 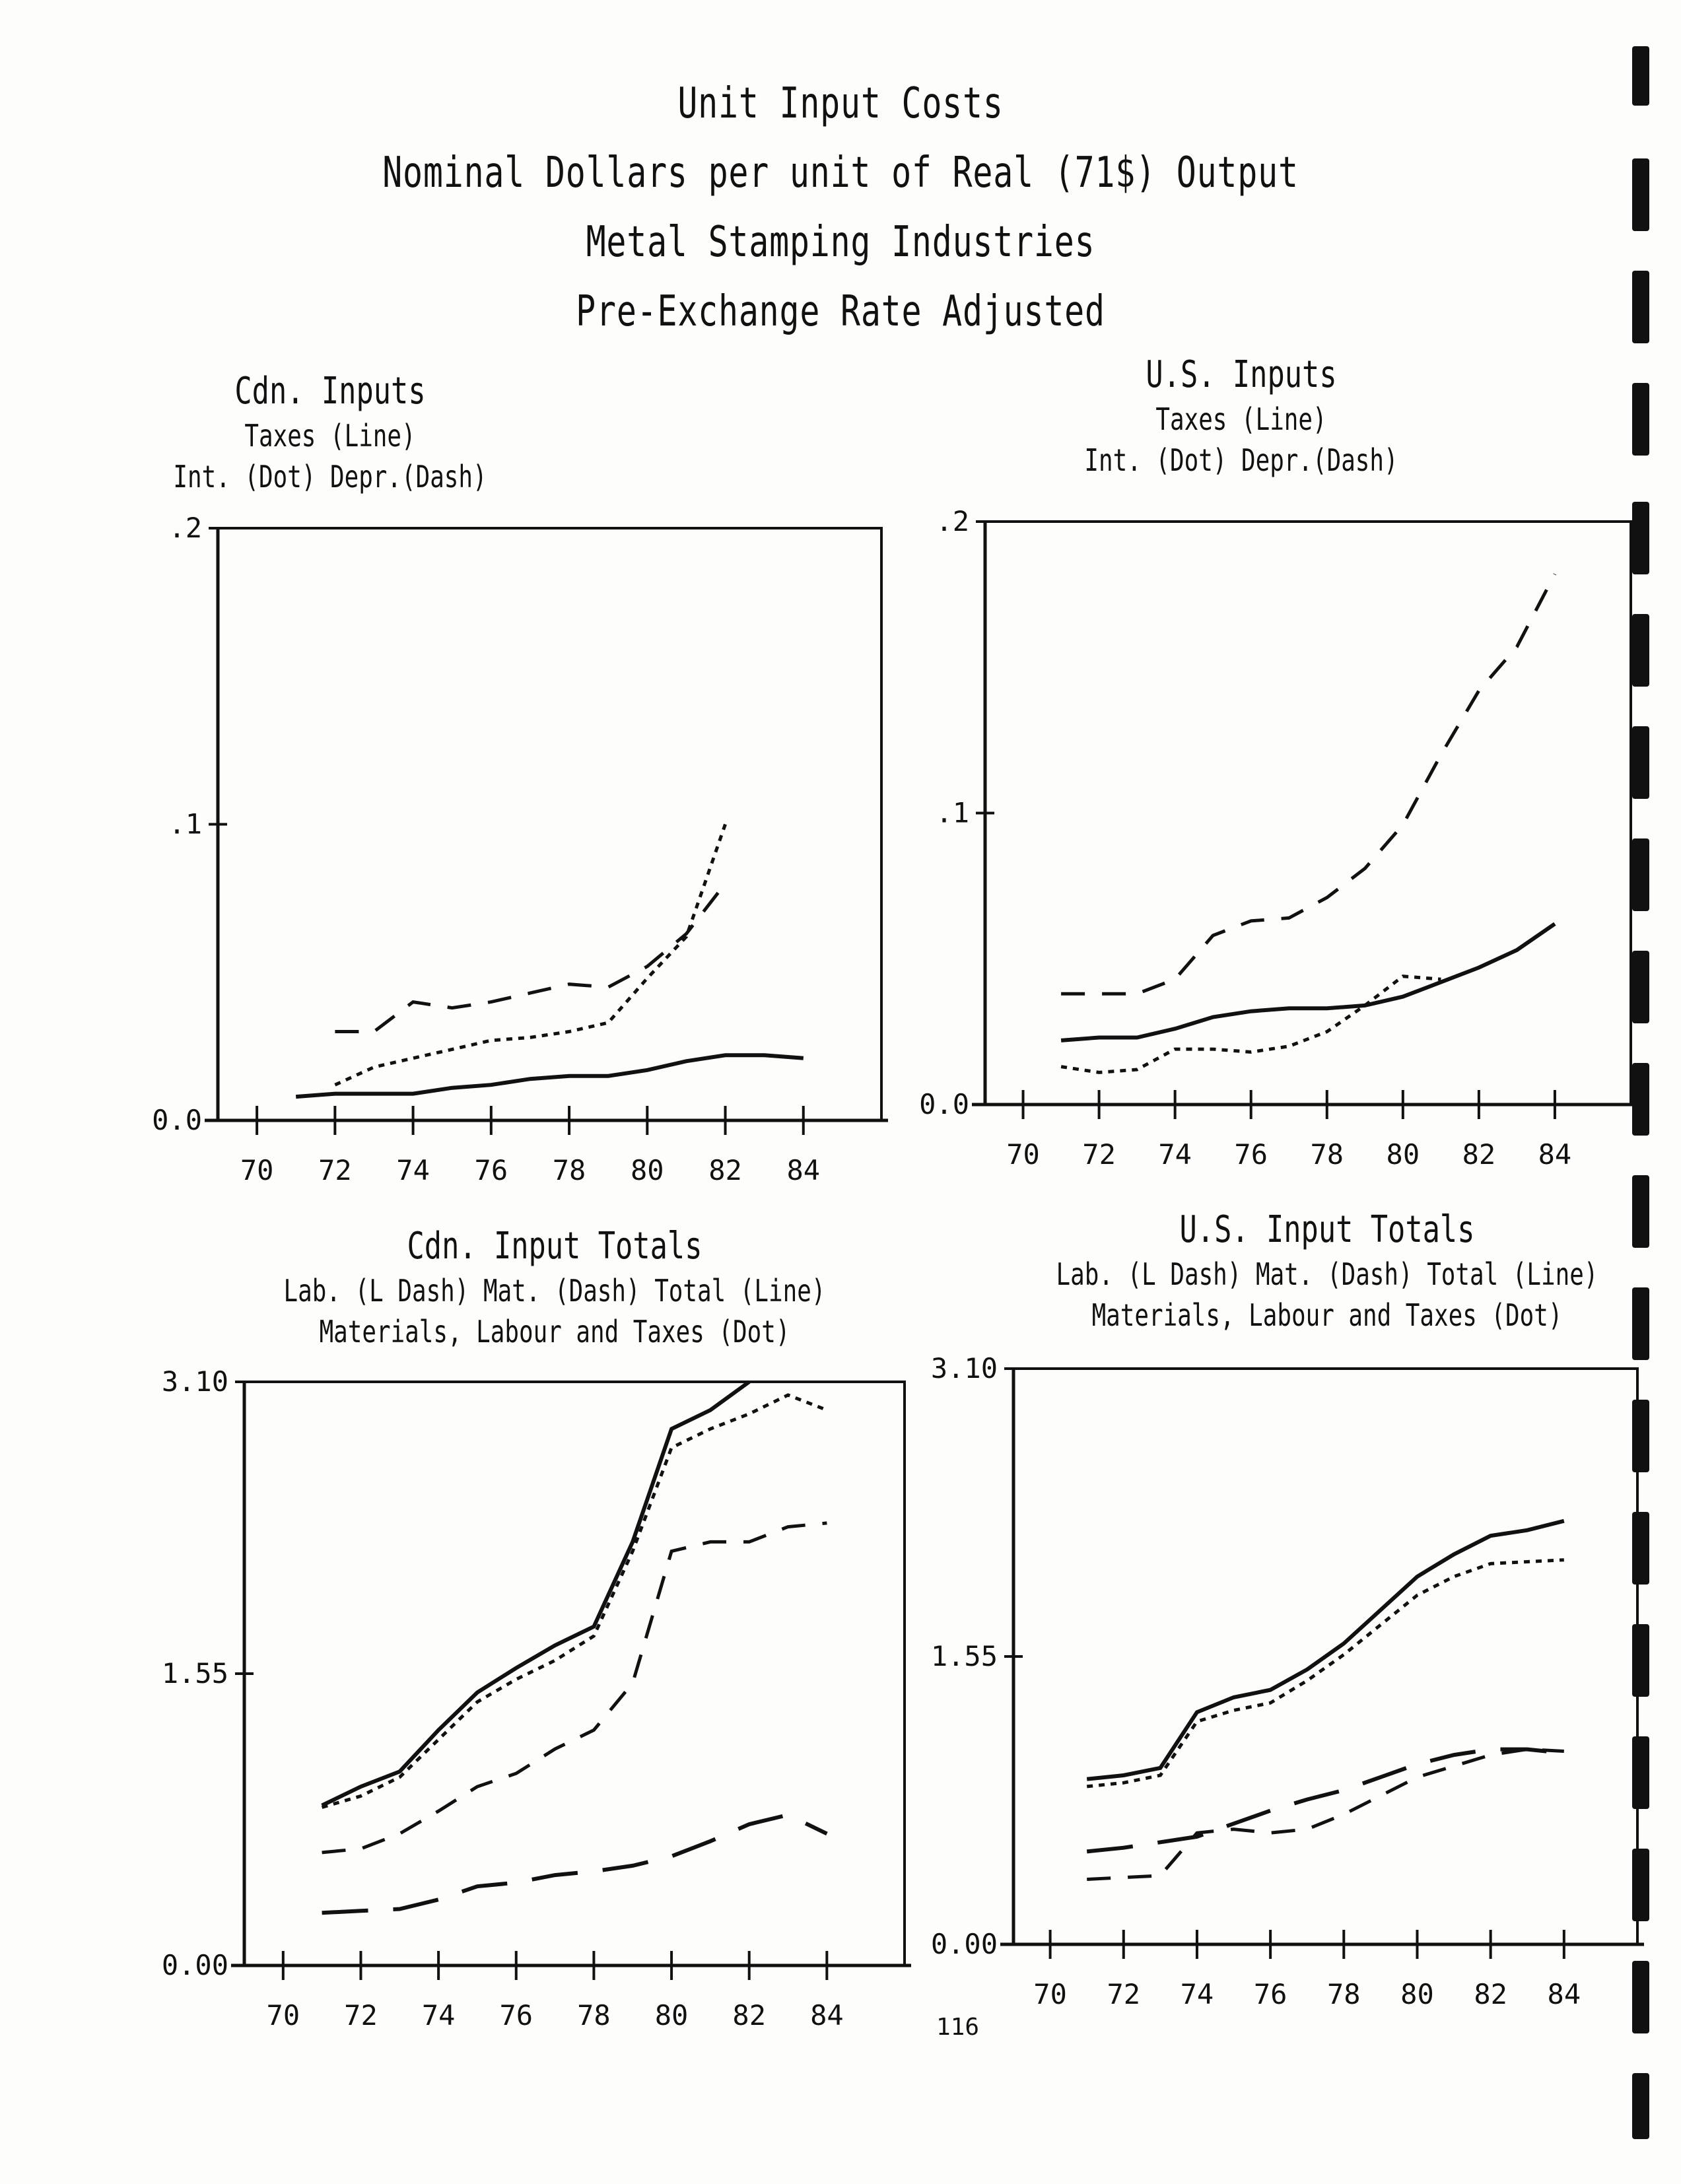 I want to click on page-adjustment-note: Pre-Exchange Rate Adjusted, so click(x=840, y=311).